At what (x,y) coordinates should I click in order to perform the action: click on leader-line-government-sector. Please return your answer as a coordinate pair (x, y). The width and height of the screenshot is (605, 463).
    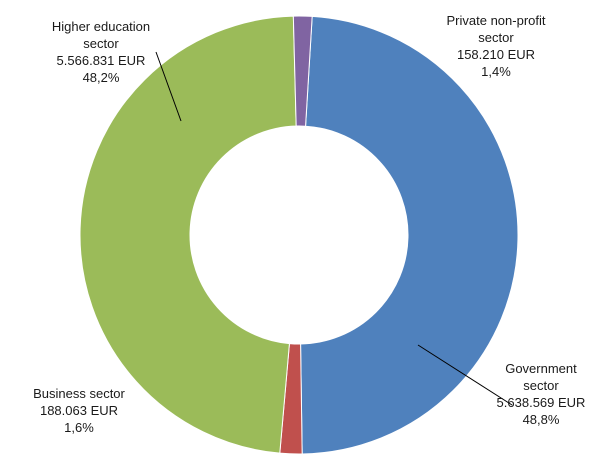
    Looking at the image, I should click on (465, 375).